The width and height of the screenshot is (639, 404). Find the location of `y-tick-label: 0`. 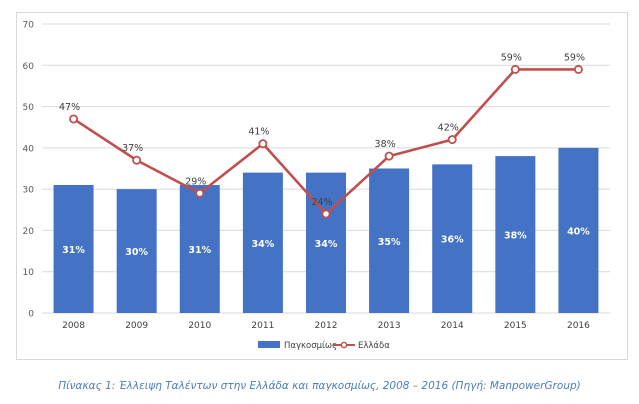

y-tick-label: 0 is located at coordinates (31, 315).